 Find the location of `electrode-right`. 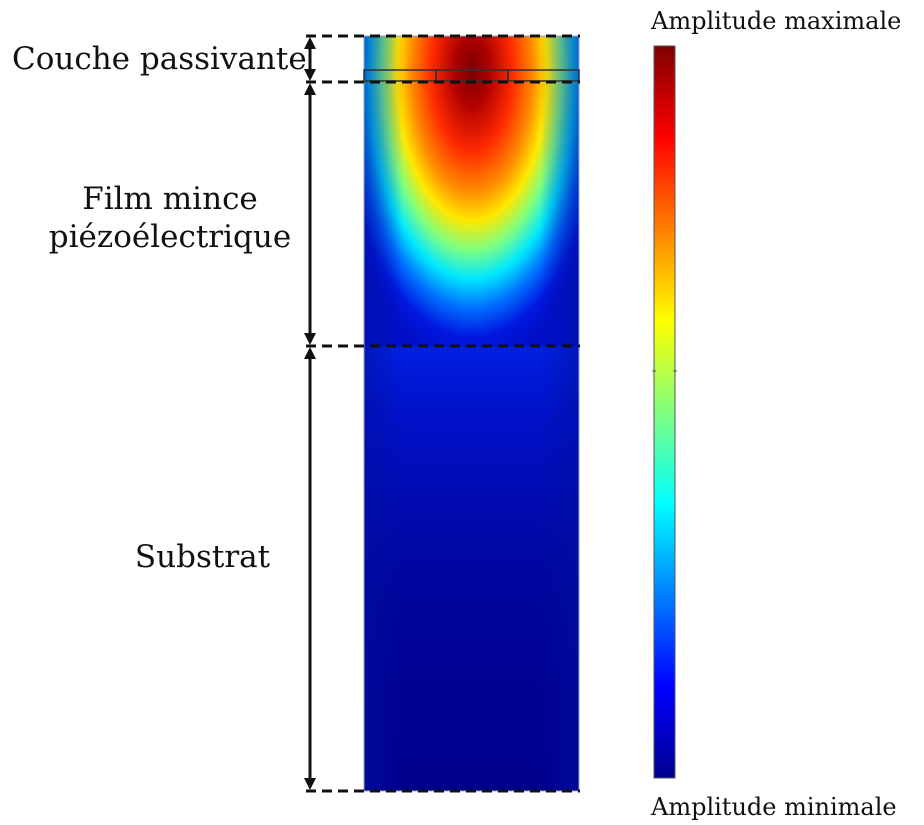

electrode-right is located at coordinates (543, 75).